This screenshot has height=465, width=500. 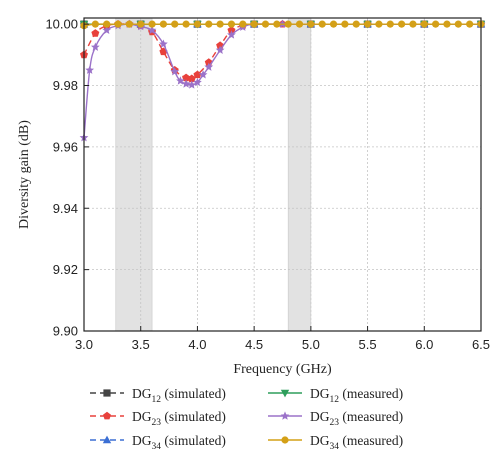 I want to click on x-tick-label: 3.0, so click(x=84, y=344).